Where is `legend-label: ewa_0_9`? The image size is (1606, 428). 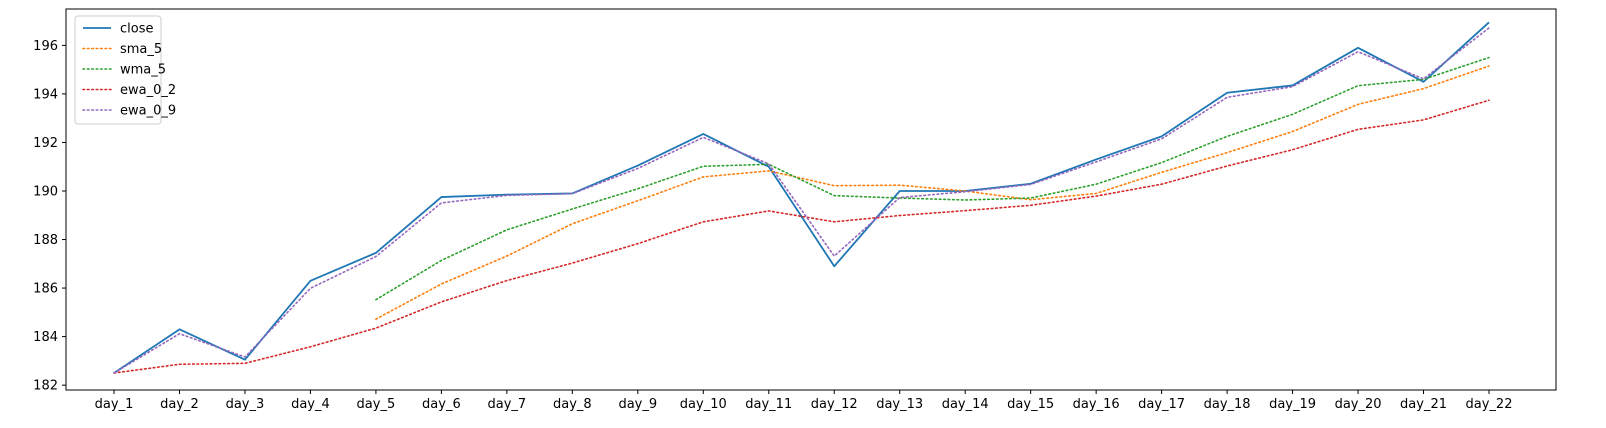 legend-label: ewa_0_9 is located at coordinates (148, 111).